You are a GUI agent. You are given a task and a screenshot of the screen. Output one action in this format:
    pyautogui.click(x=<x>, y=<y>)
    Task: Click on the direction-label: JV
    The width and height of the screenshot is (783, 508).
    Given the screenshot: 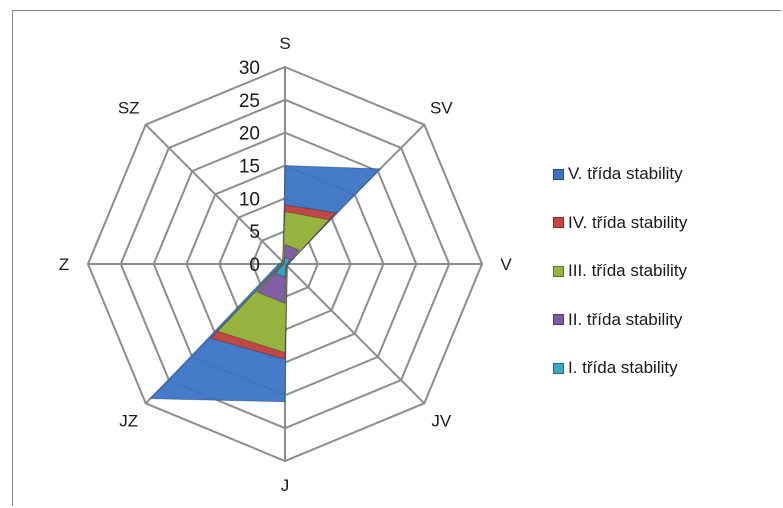 What is the action you would take?
    pyautogui.click(x=441, y=420)
    